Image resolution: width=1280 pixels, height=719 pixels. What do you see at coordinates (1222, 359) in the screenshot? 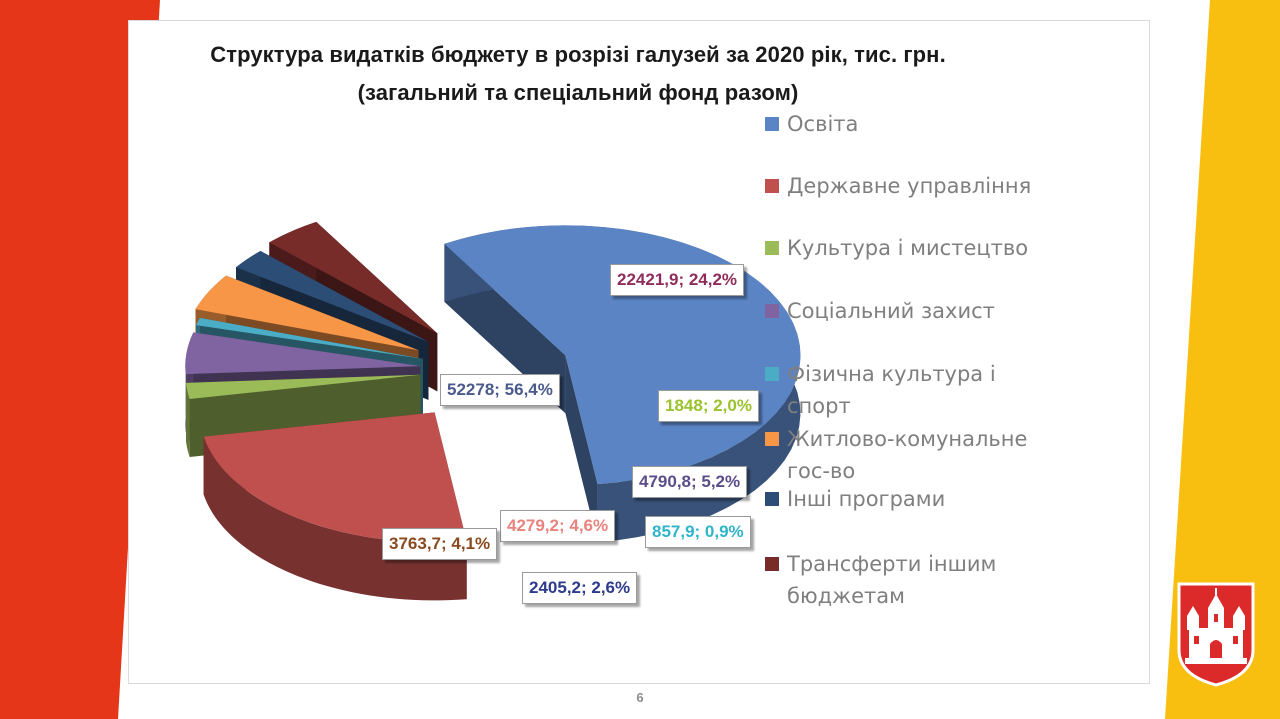
I see `right-yellow-stripe` at bounding box center [1222, 359].